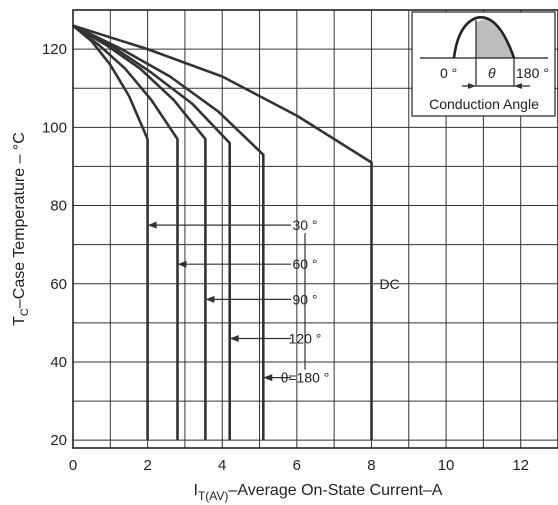  What do you see at coordinates (58, 206) in the screenshot?
I see `y-tick-label: 80` at bounding box center [58, 206].